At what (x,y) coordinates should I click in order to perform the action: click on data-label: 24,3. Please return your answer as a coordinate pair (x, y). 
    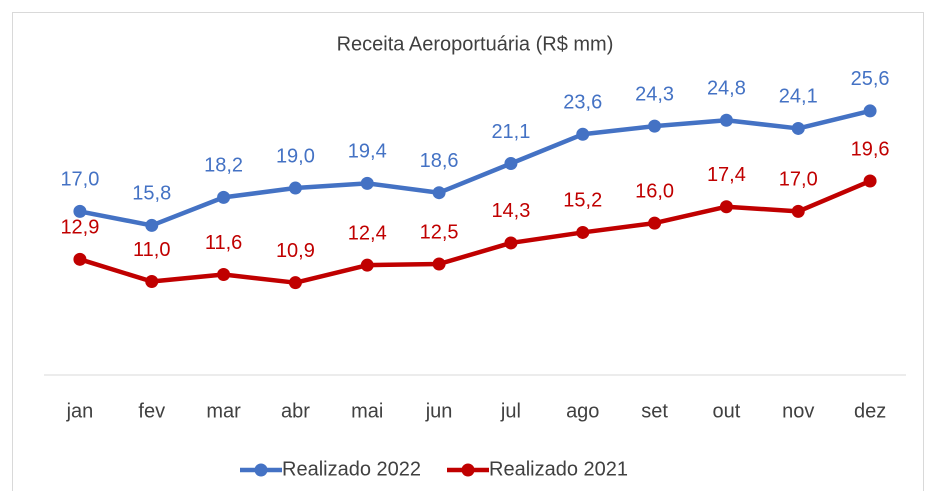
    Looking at the image, I should click on (654, 94).